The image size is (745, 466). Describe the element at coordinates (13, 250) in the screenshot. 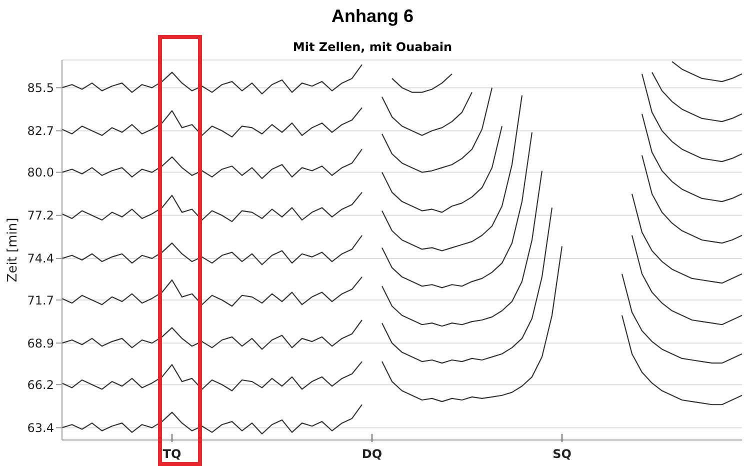

I see `y-axis-title: Zeit [min]` at that location.